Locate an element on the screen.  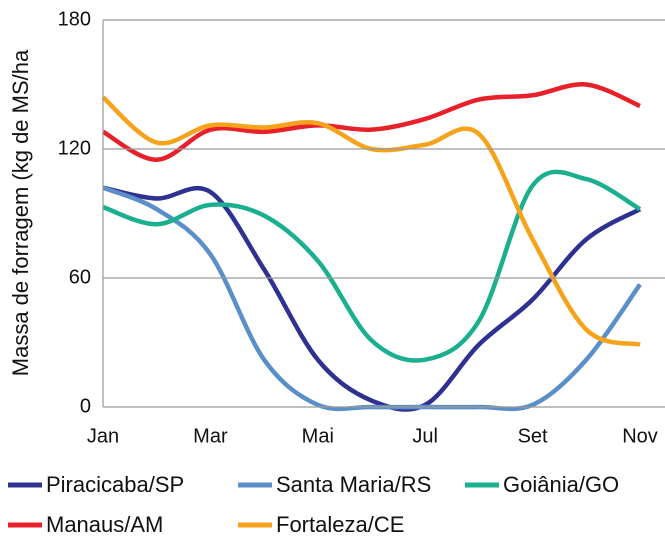
x-tick-label: Mar is located at coordinates (210, 436).